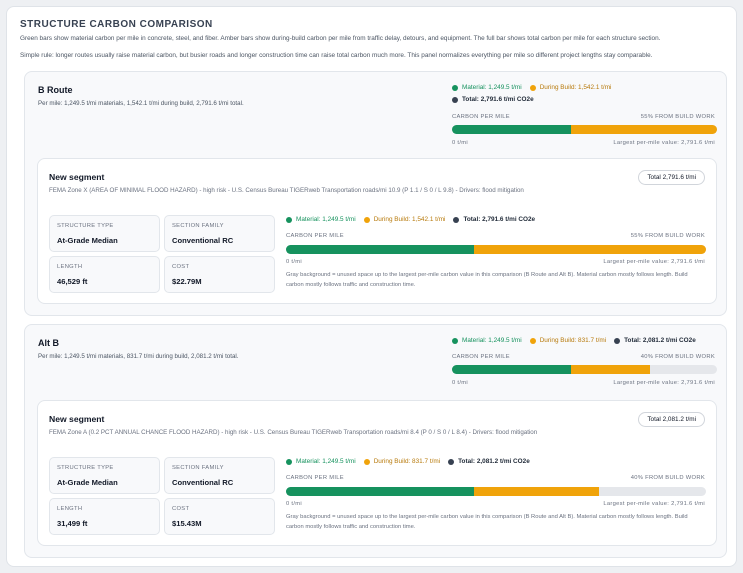  Describe the element at coordinates (72, 281) in the screenshot. I see `length-value: 46,529 ft` at that location.